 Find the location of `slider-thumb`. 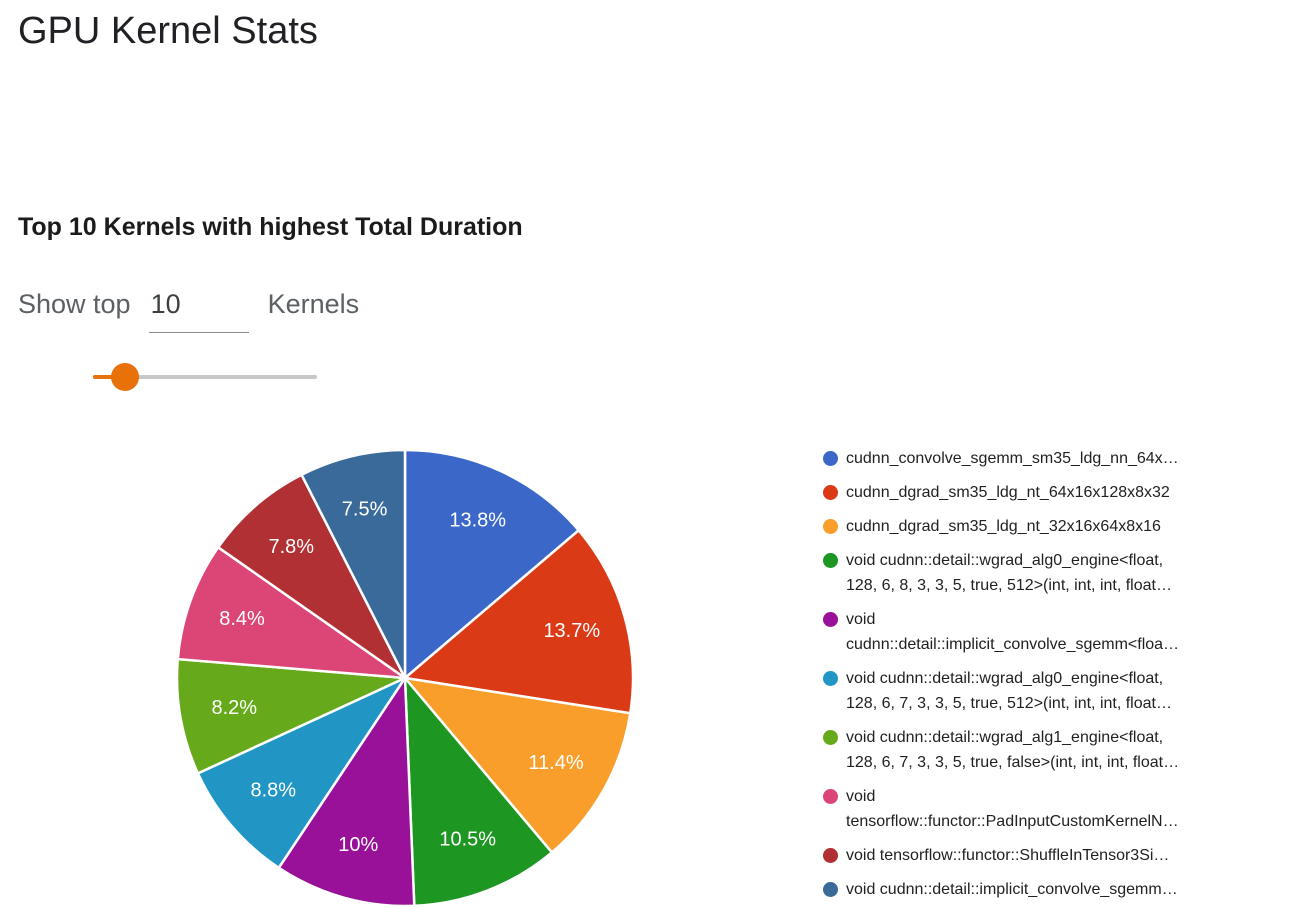

slider-thumb is located at coordinates (125, 377).